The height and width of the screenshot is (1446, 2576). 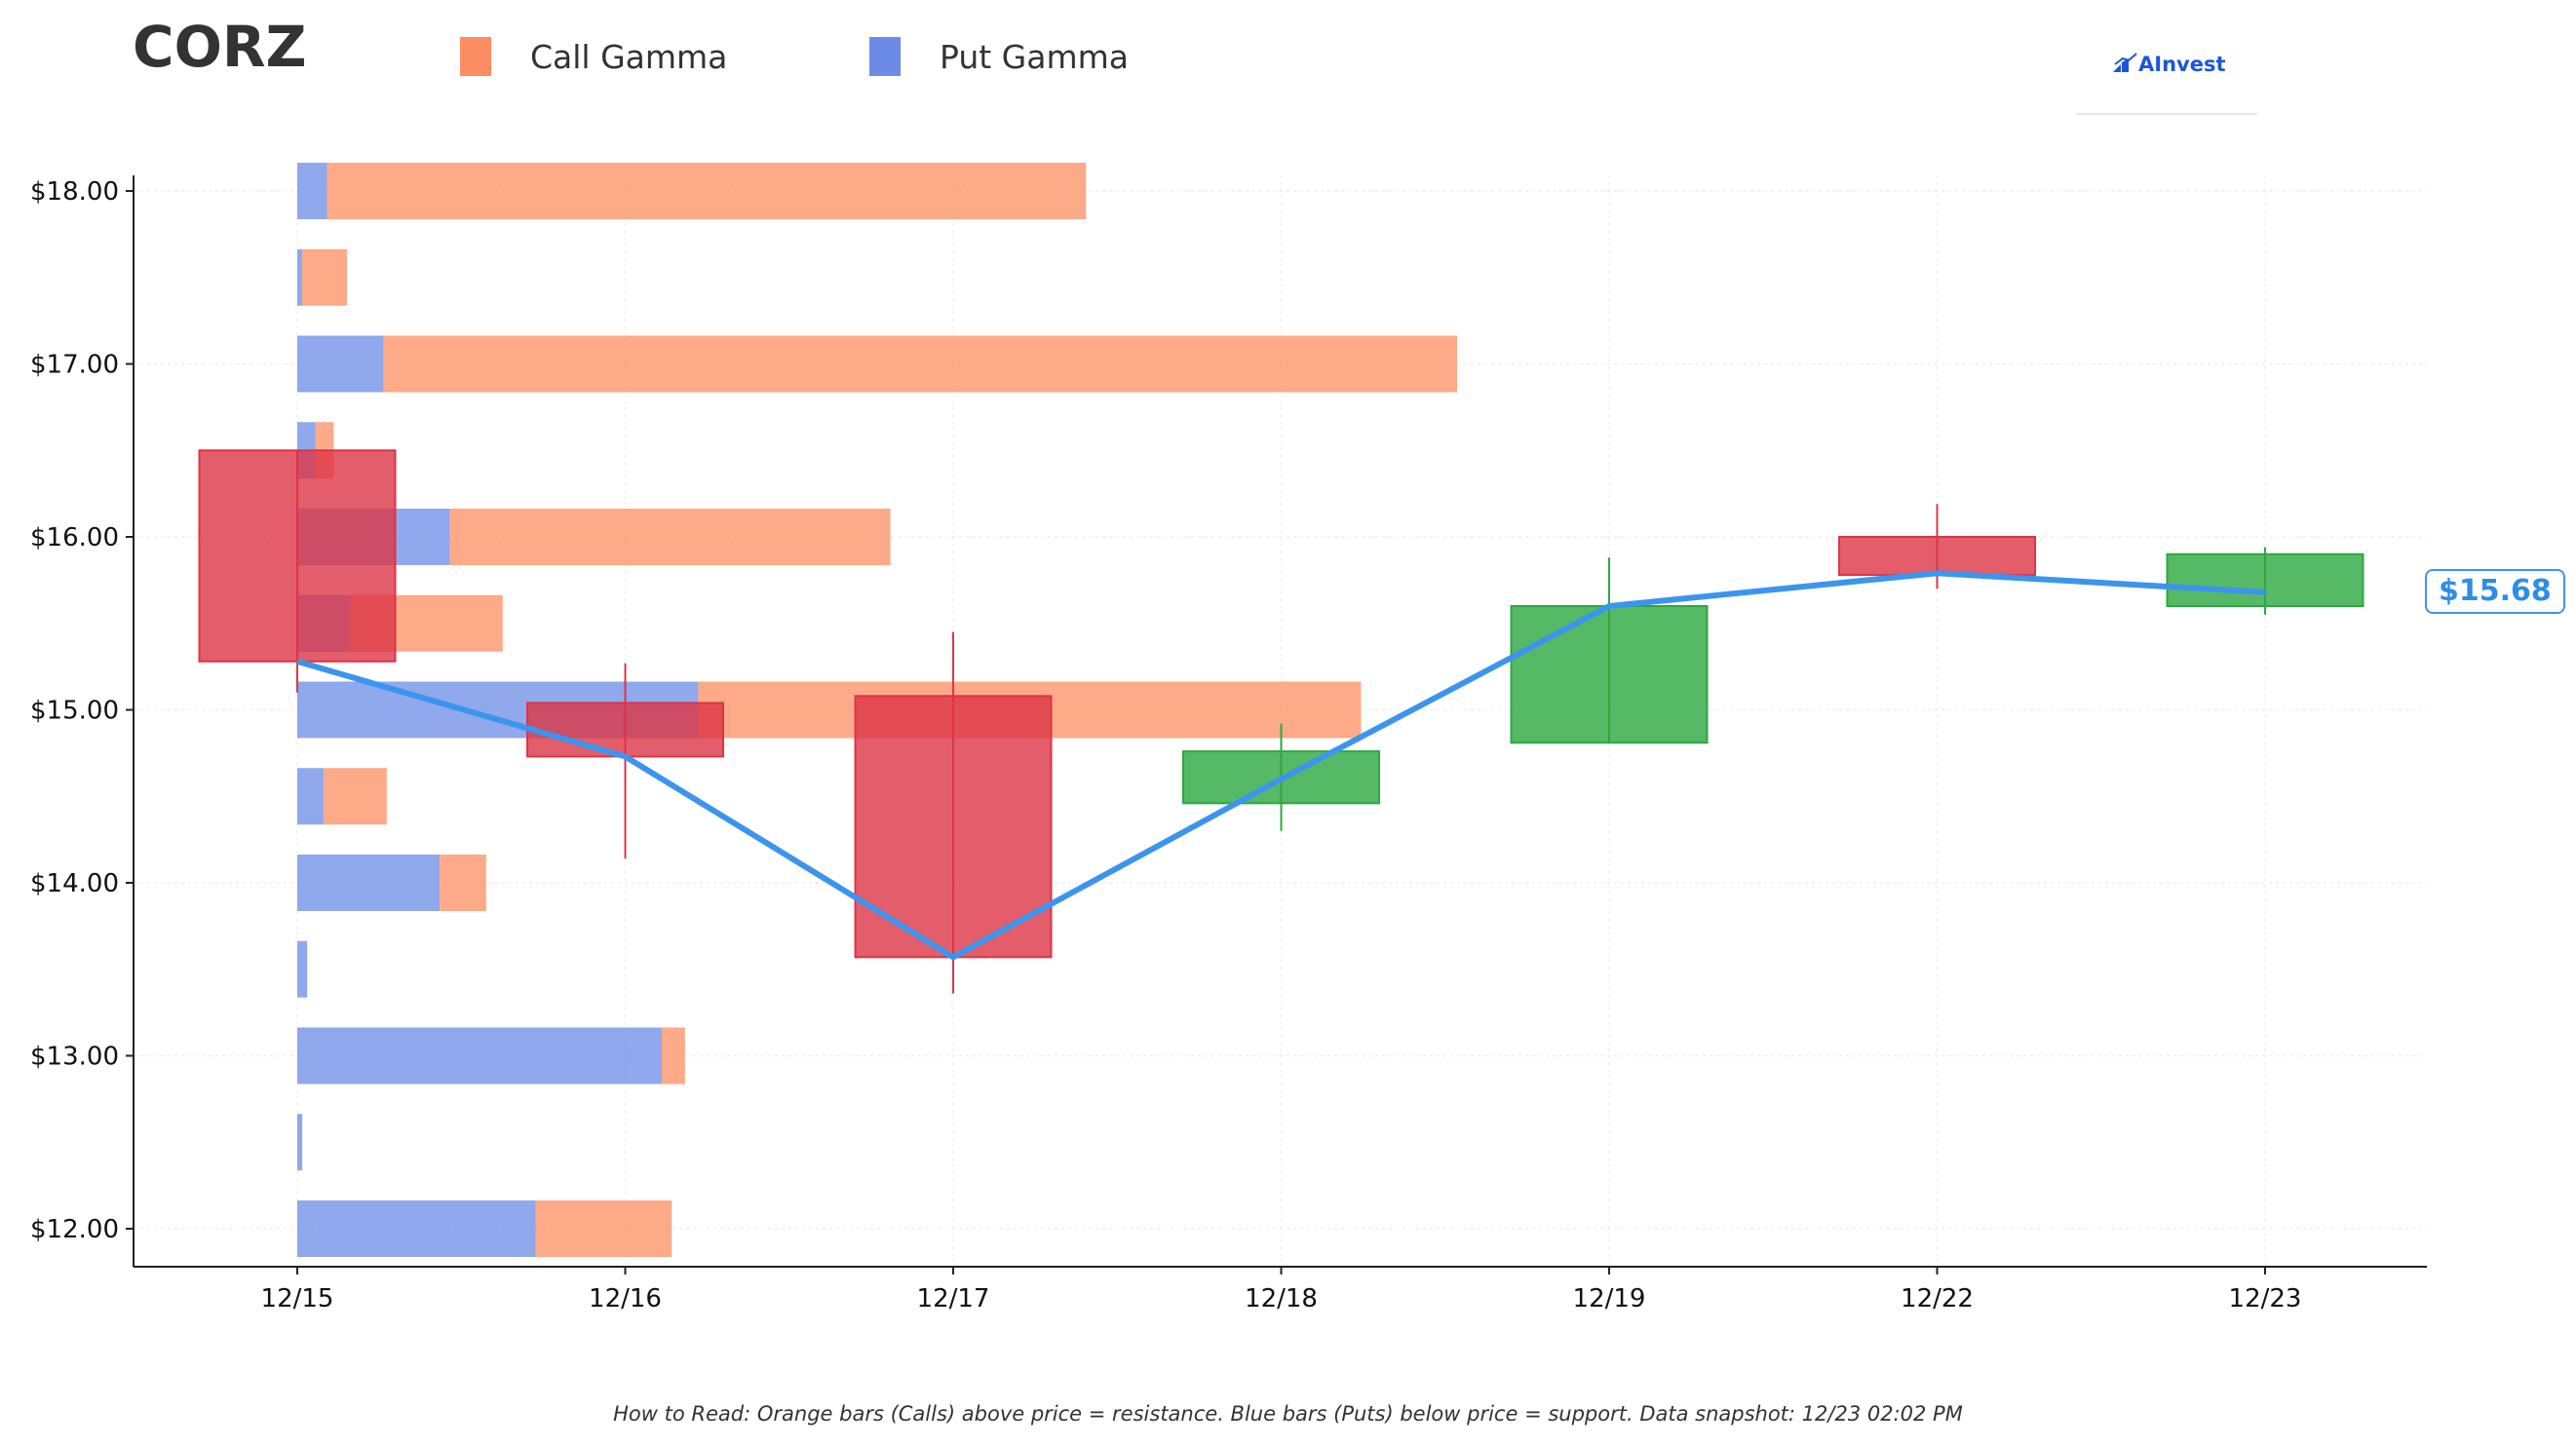 What do you see at coordinates (2182, 64) in the screenshot?
I see `brand-name: AInvest` at bounding box center [2182, 64].